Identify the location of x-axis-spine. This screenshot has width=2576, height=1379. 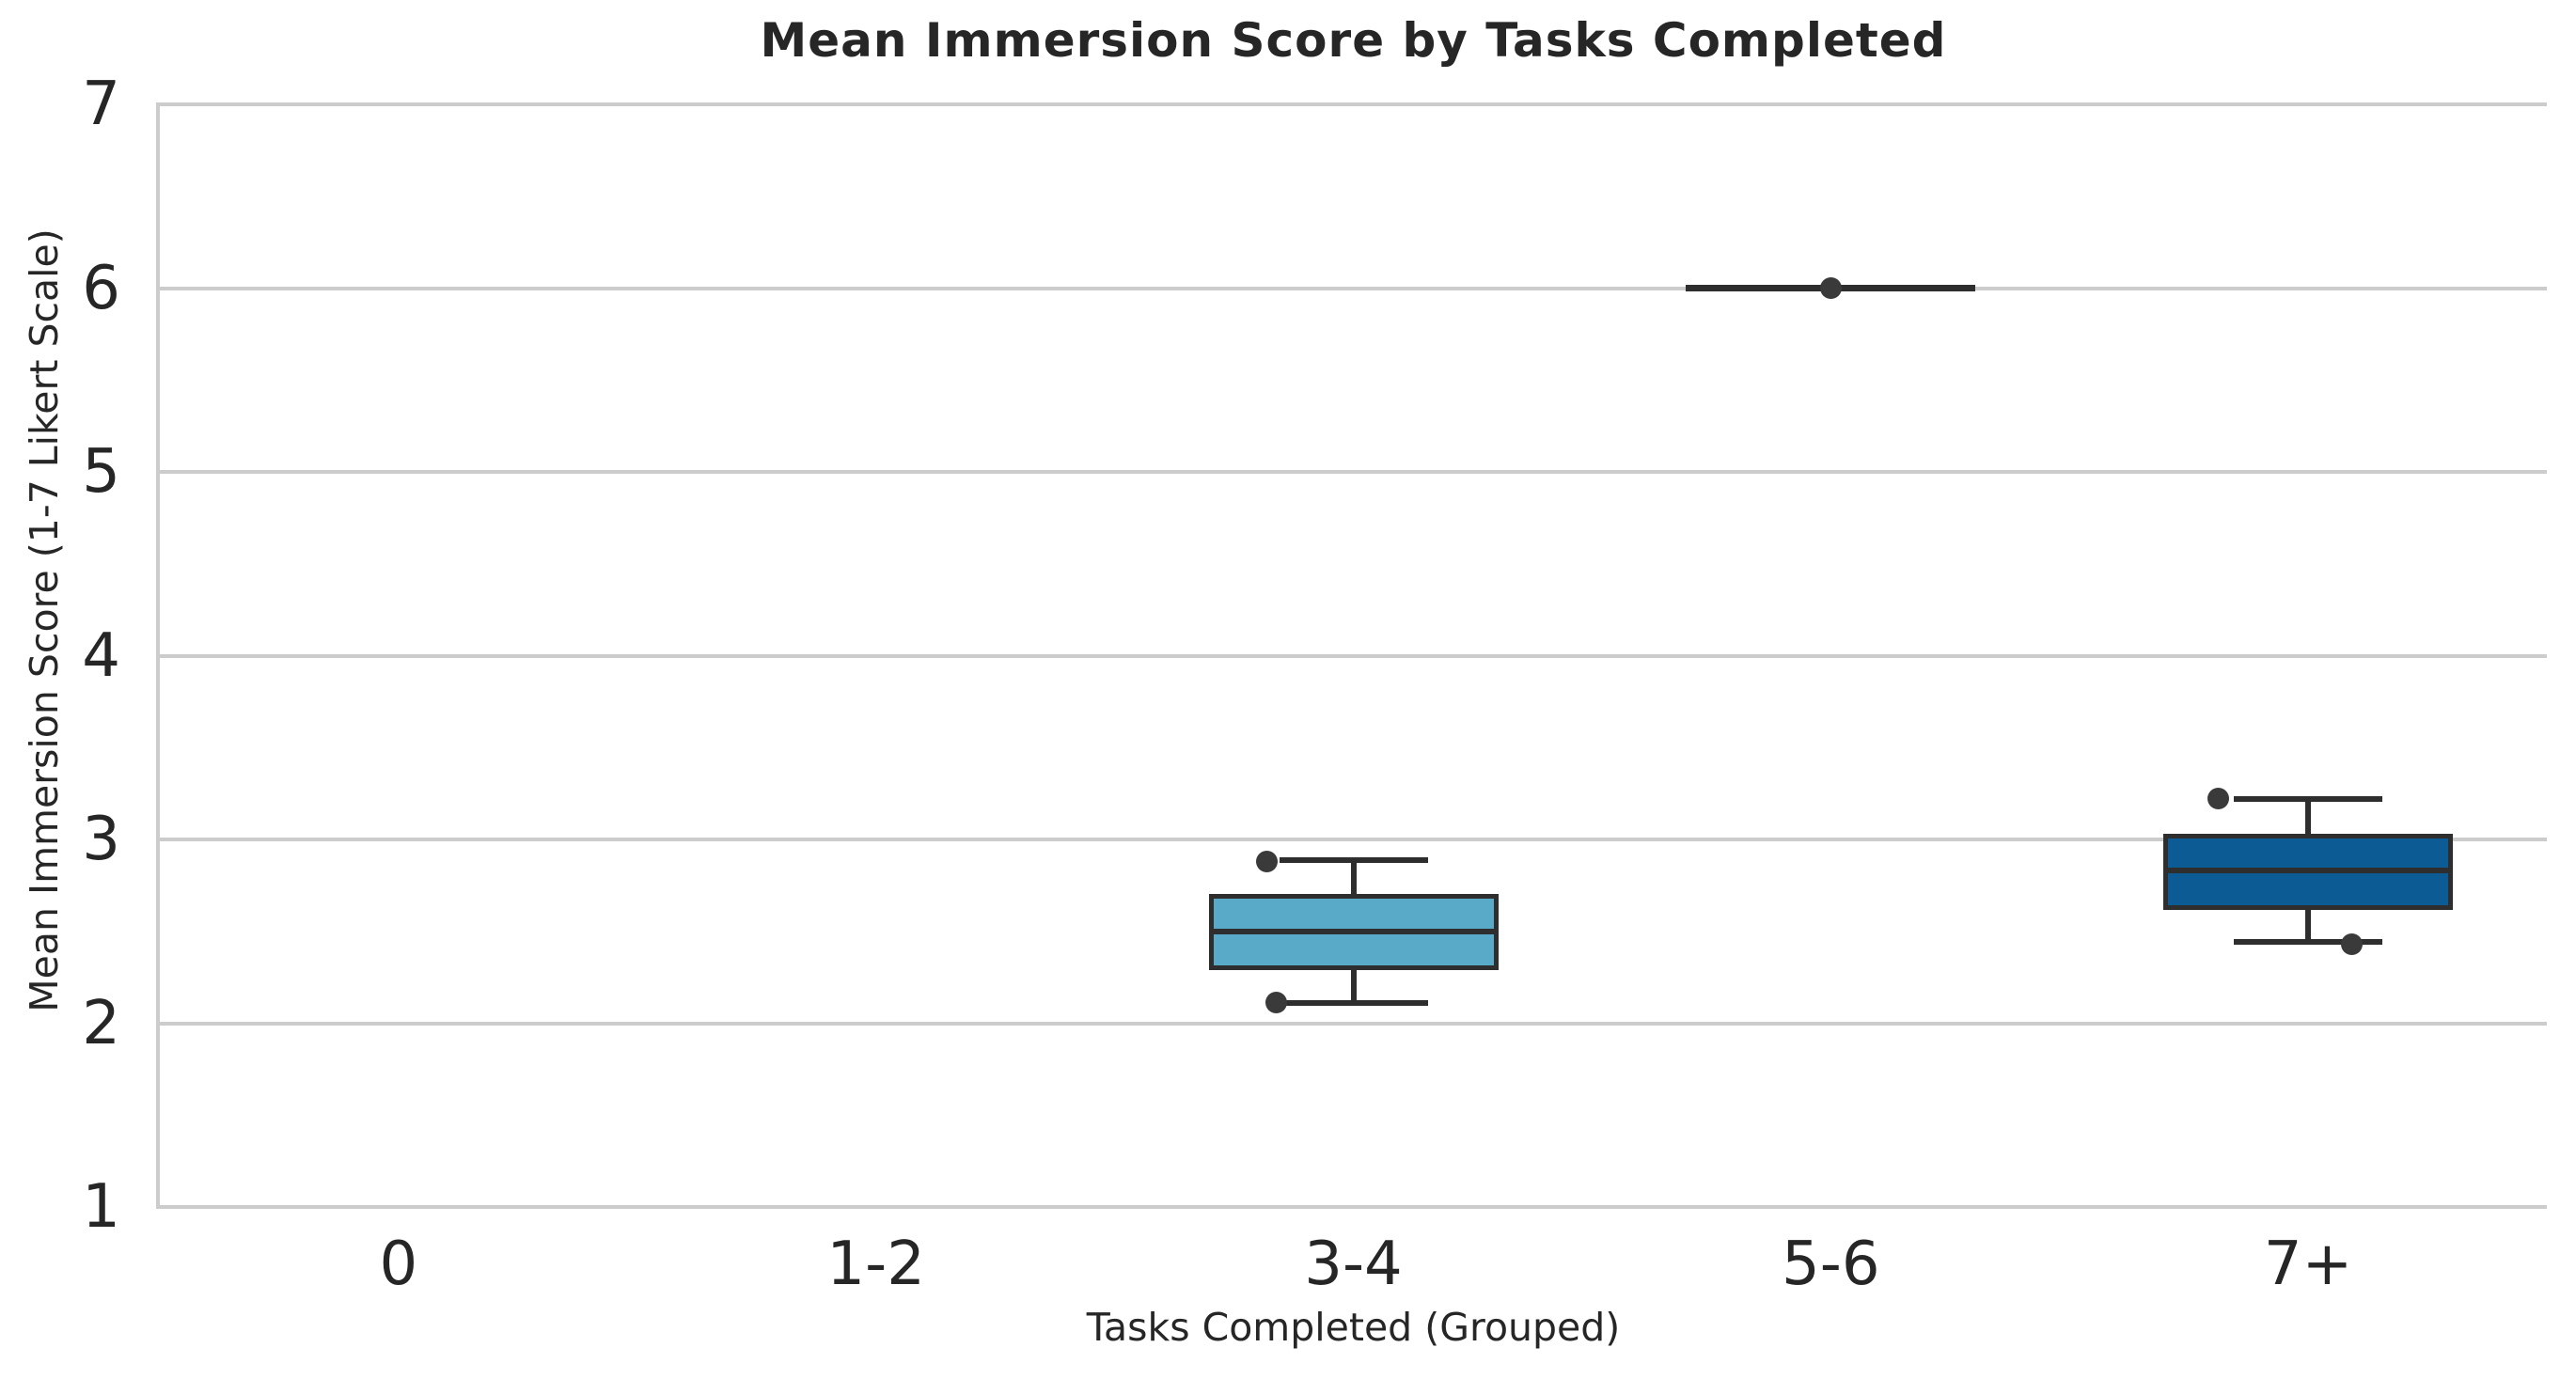
(1351, 1207).